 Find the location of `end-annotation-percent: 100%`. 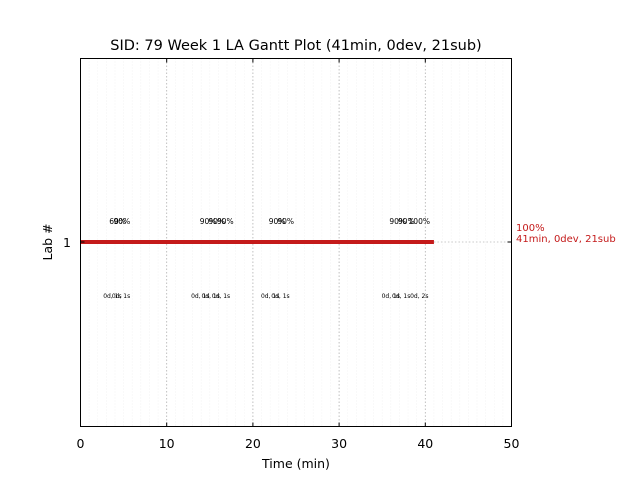

end-annotation-percent: 100% is located at coordinates (530, 228).